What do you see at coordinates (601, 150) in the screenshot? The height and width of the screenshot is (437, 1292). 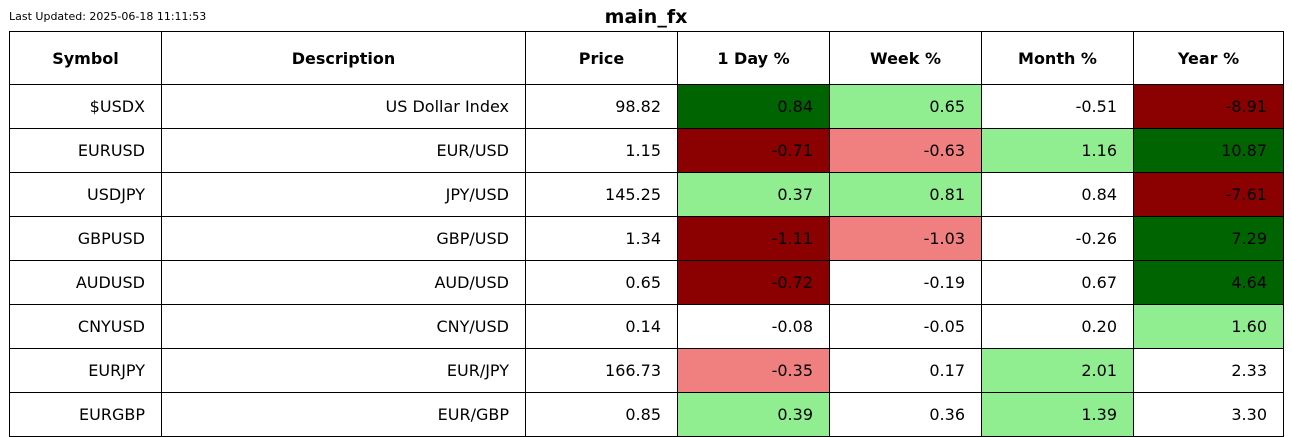 I see `price-cell: 1.15` at bounding box center [601, 150].